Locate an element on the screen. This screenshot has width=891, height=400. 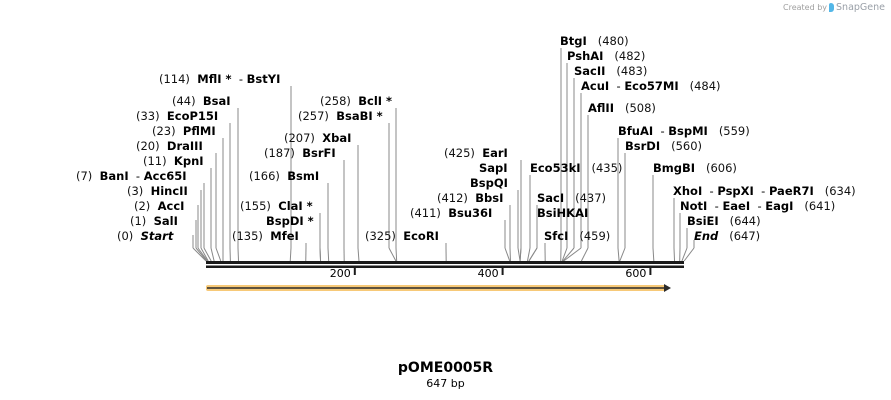
enzyme-name: BsaBI * is located at coordinates (359, 116).